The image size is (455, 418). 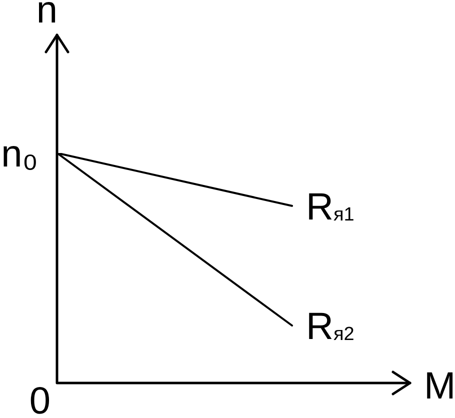 What do you see at coordinates (330, 207) in the screenshot?
I see `series-label: Rя1` at bounding box center [330, 207].